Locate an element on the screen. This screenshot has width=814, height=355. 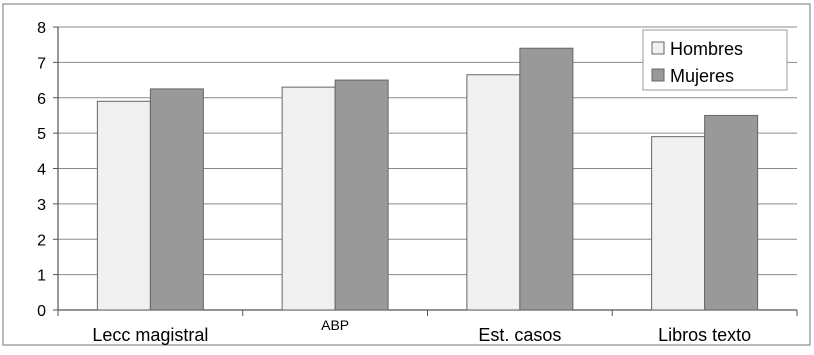
x-tick-label: Libros texto is located at coordinates (704, 335).